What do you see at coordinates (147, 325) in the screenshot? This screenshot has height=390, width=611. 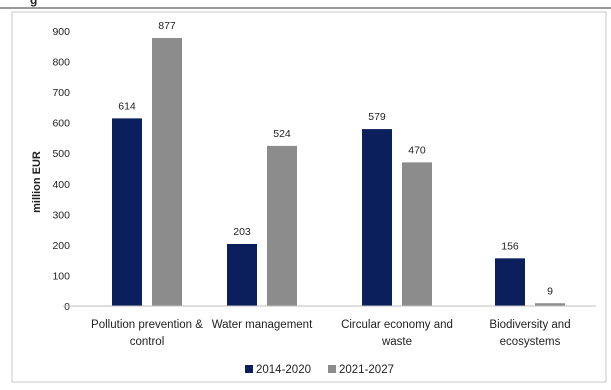 I see `category-label: Pollution prevention &` at bounding box center [147, 325].